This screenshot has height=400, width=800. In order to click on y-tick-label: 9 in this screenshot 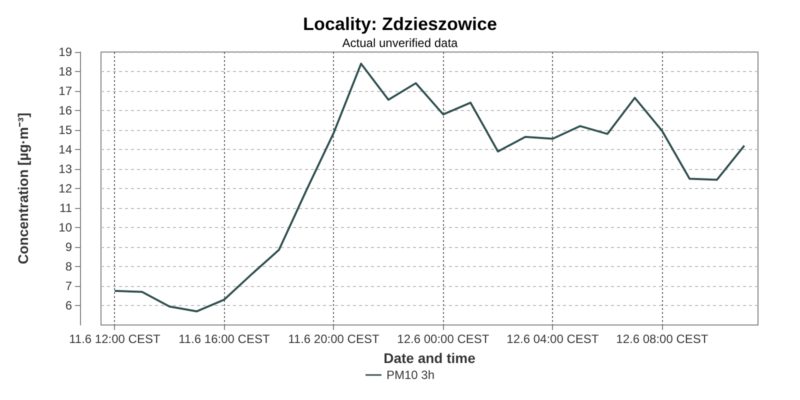, I will do `click(68, 247)`.